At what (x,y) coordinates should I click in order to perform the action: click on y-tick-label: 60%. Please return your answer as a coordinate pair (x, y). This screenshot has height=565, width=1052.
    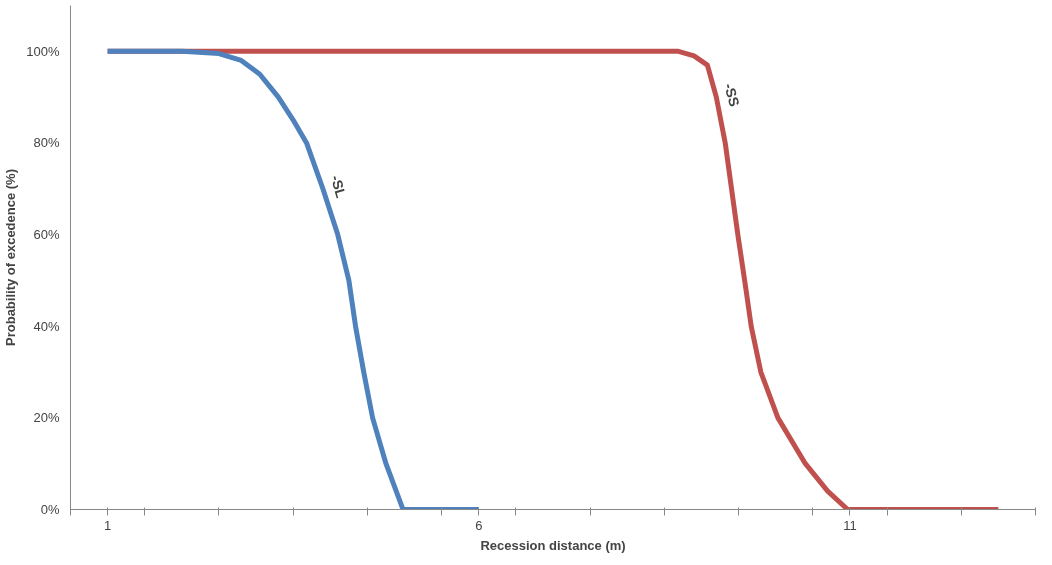
    Looking at the image, I should click on (46, 235).